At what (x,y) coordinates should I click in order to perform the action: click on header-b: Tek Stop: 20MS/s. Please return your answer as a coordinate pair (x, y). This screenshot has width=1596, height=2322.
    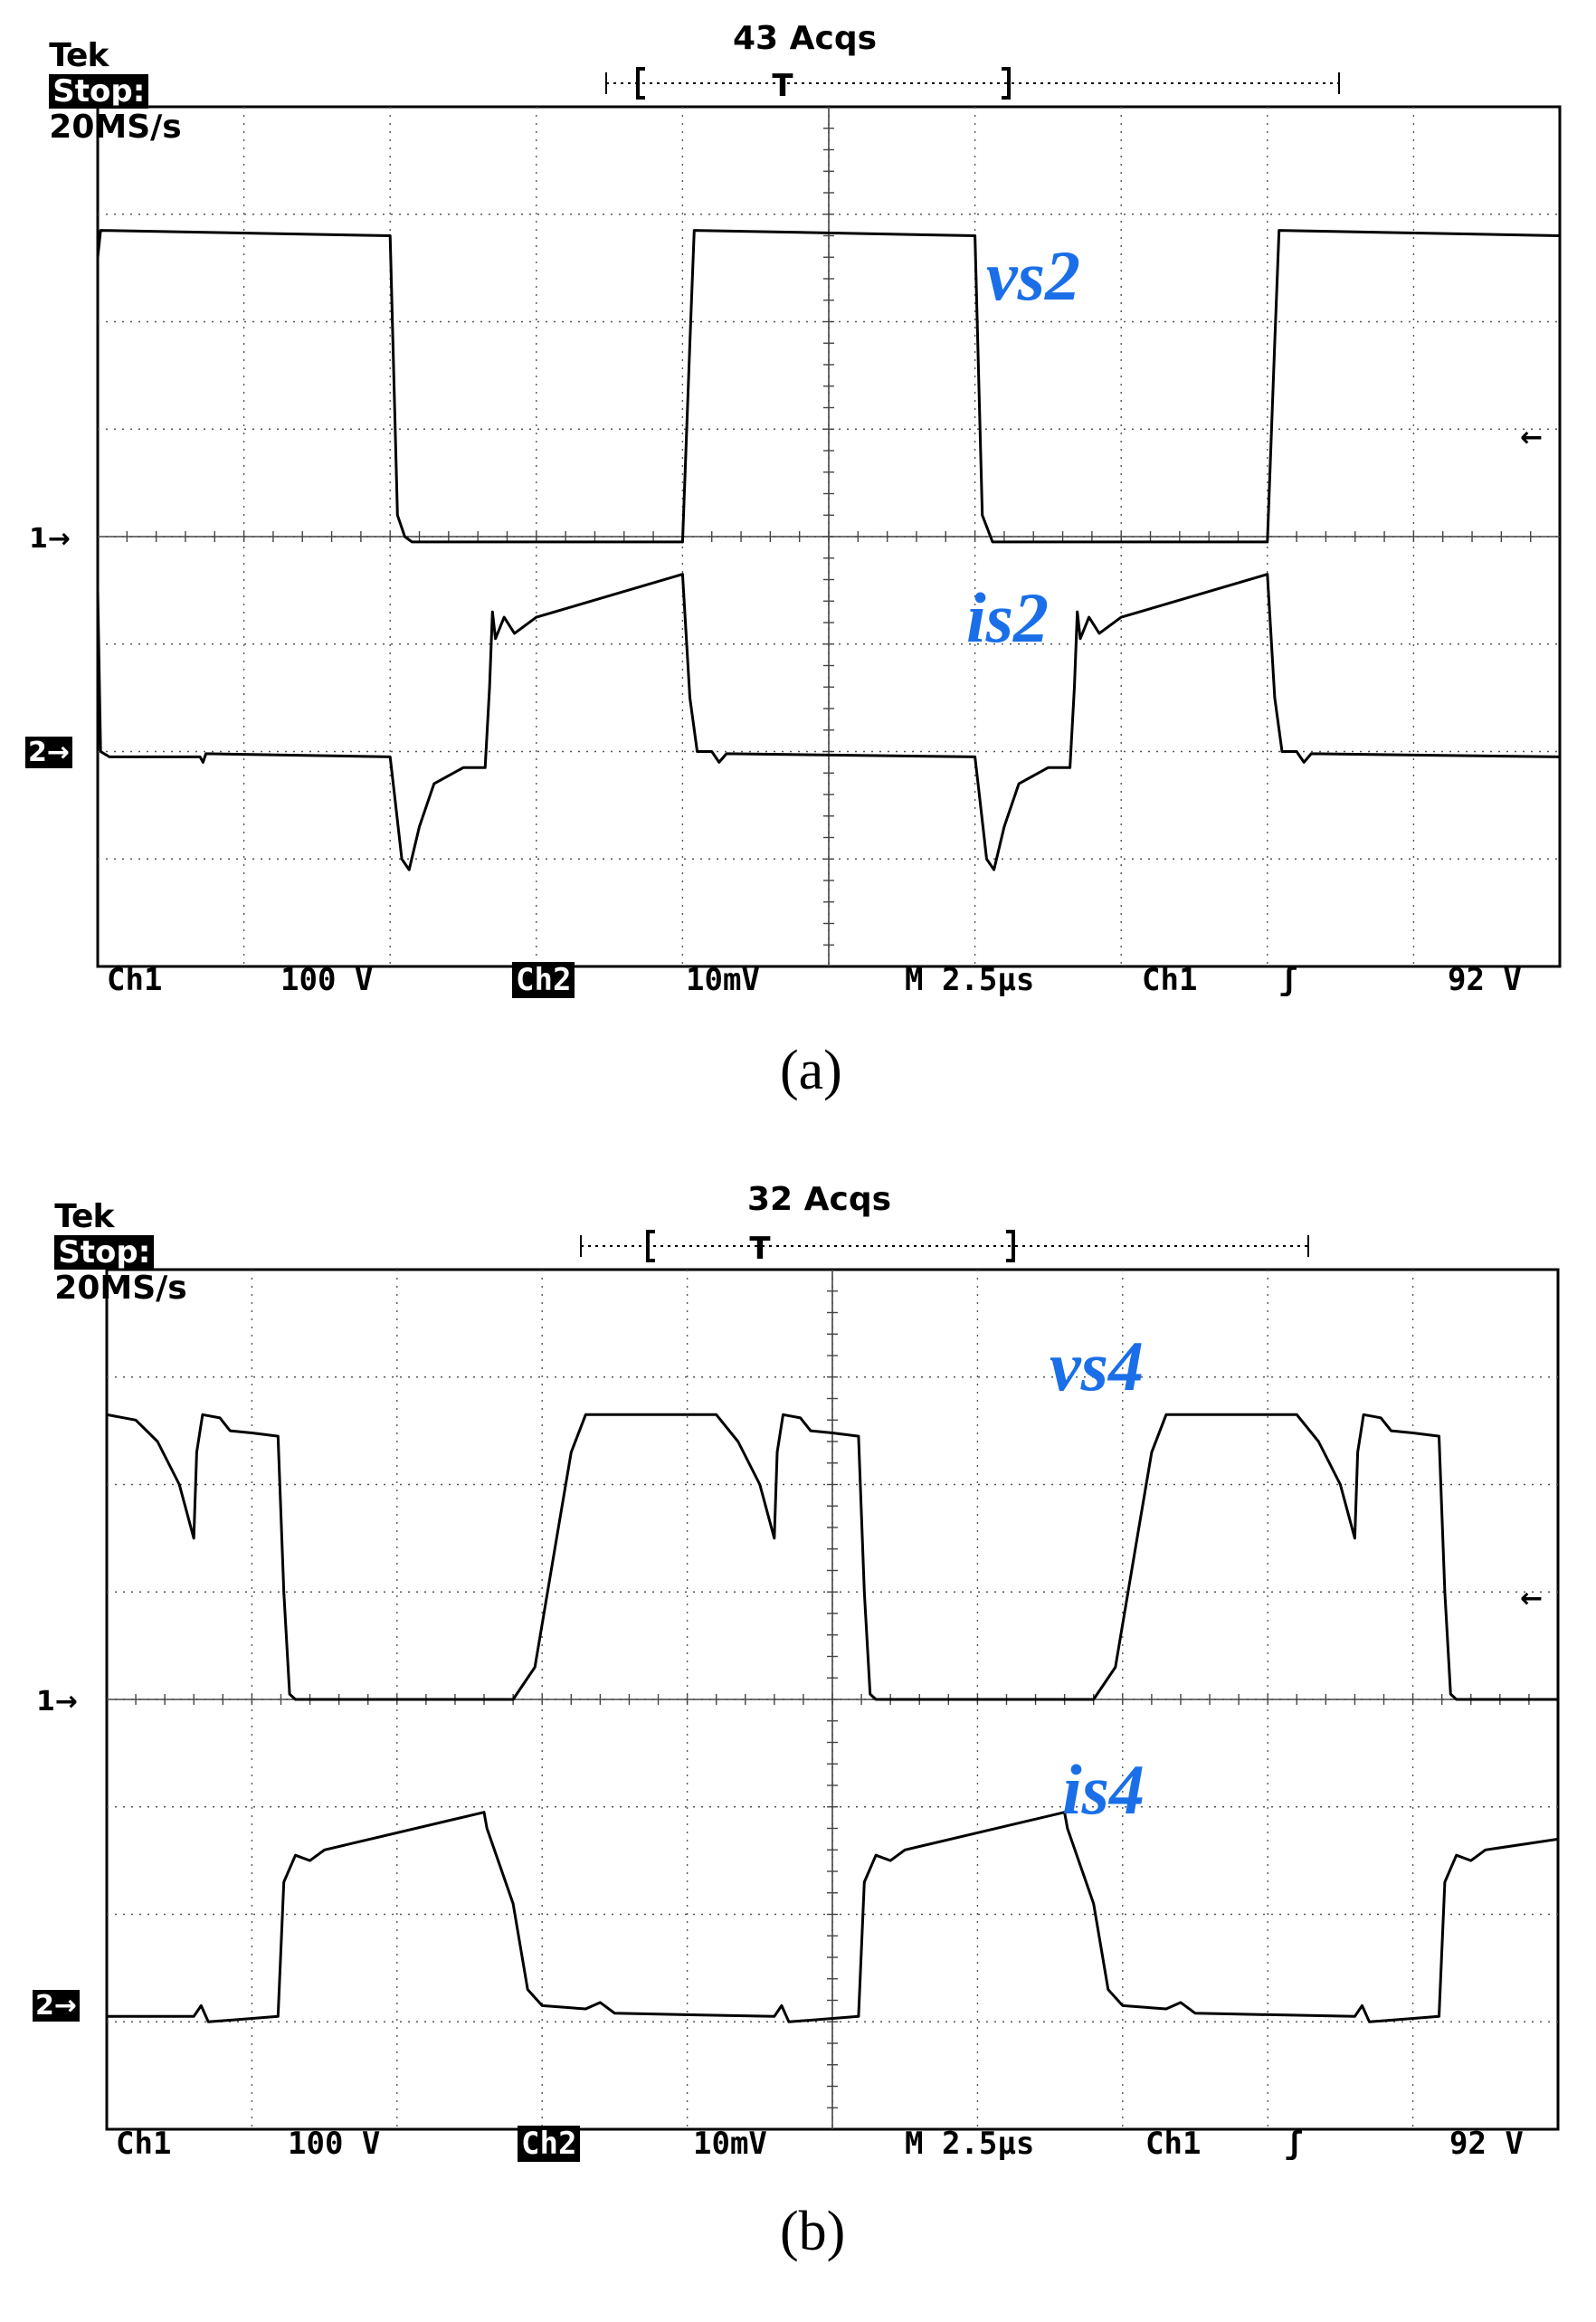
    Looking at the image, I should click on (111, 1252).